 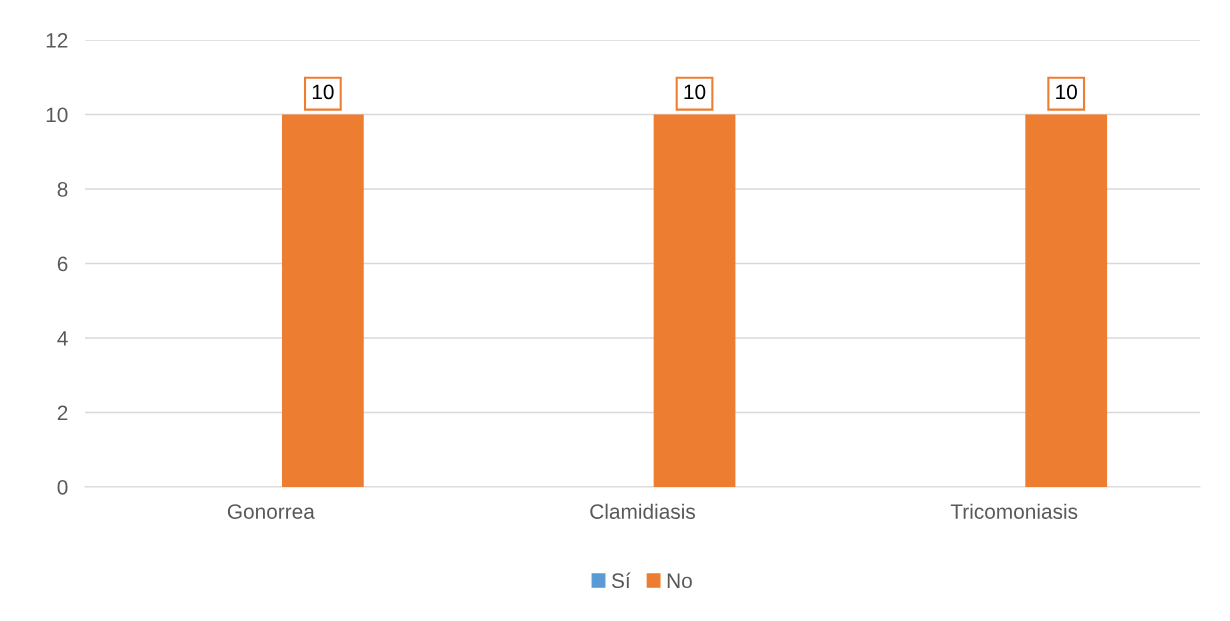 I want to click on legend-label: No, so click(x=679, y=581).